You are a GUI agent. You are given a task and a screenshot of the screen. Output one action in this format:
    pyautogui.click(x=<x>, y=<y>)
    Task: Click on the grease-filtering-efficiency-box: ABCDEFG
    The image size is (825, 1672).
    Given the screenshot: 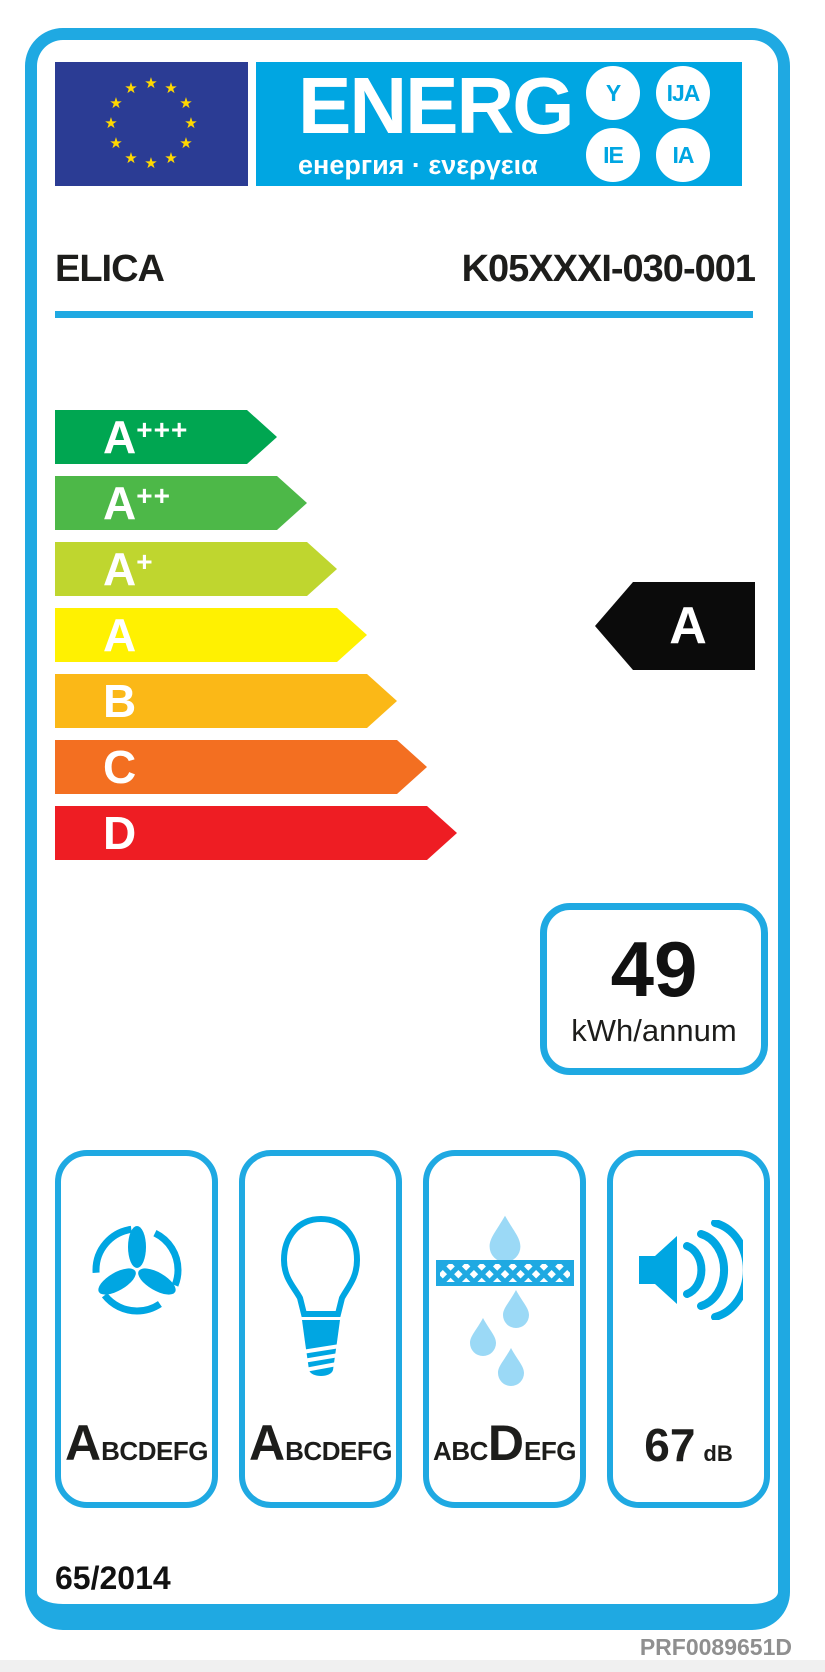 What is the action you would take?
    pyautogui.click(x=504, y=1329)
    